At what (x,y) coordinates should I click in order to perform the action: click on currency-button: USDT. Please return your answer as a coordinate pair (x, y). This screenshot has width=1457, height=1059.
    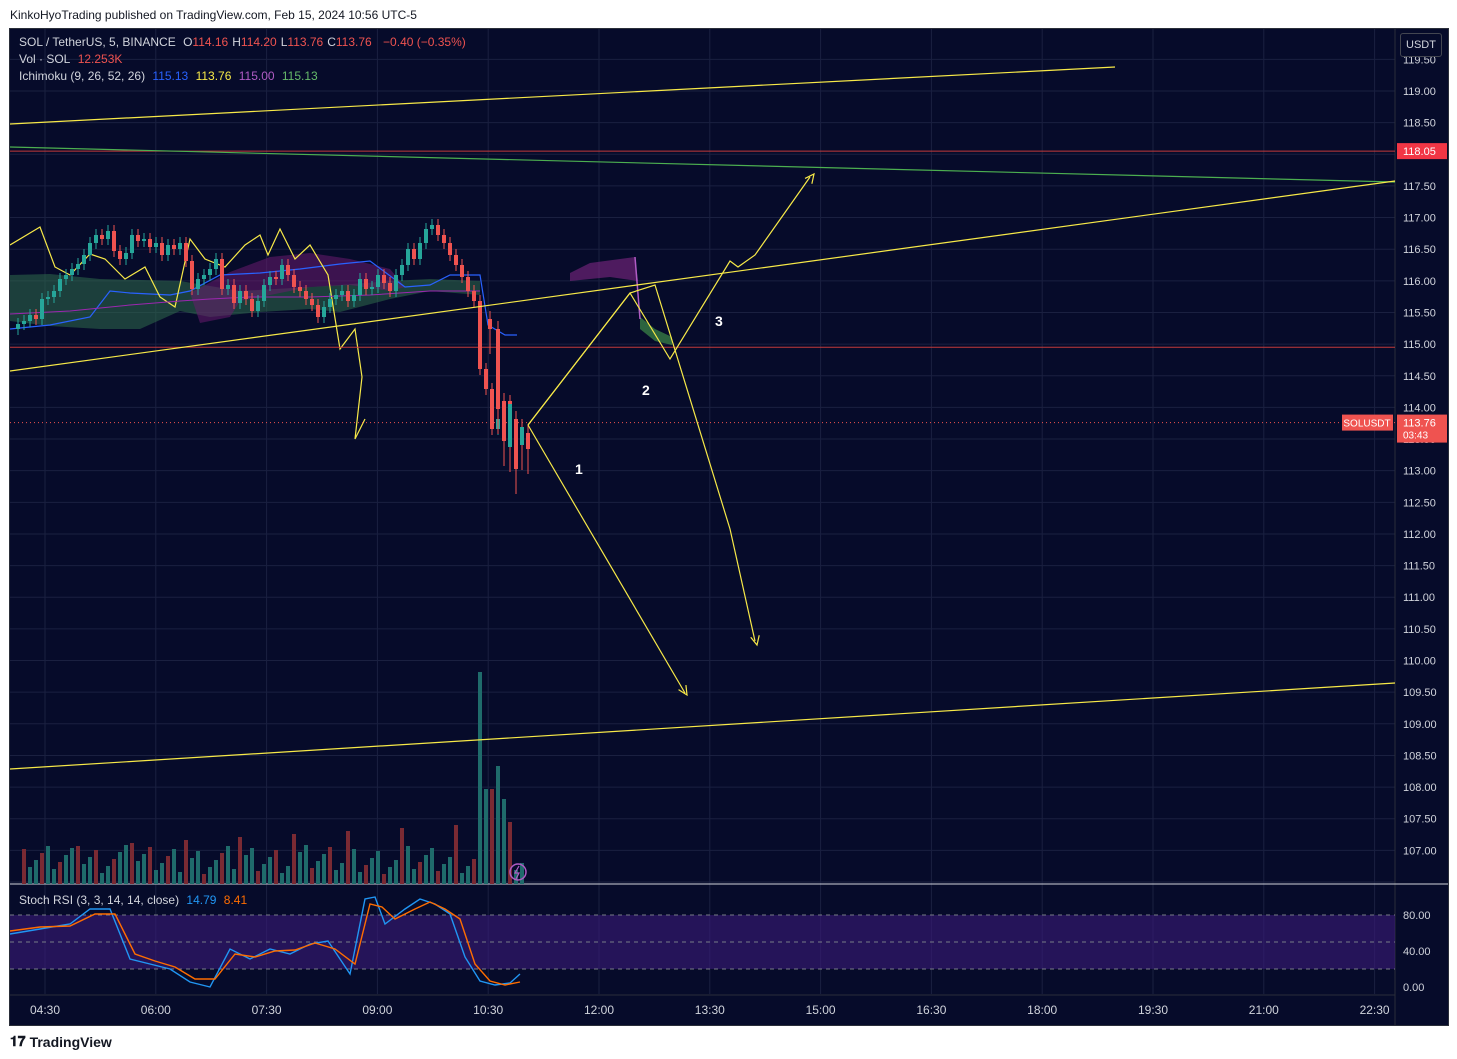
    Looking at the image, I should click on (1421, 45).